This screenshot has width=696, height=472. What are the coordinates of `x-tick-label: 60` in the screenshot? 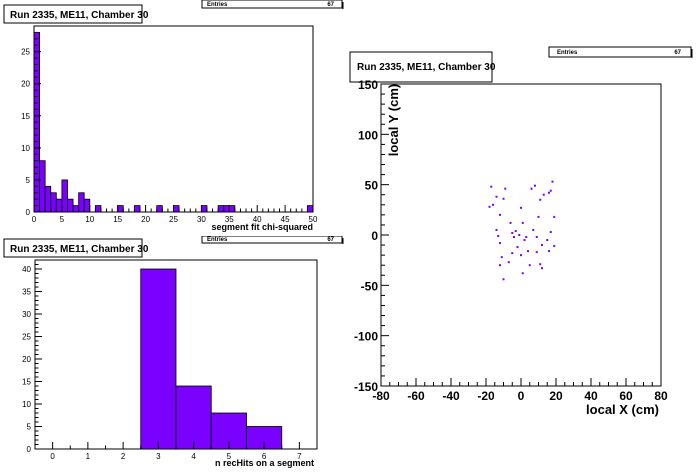 It's located at (626, 396).